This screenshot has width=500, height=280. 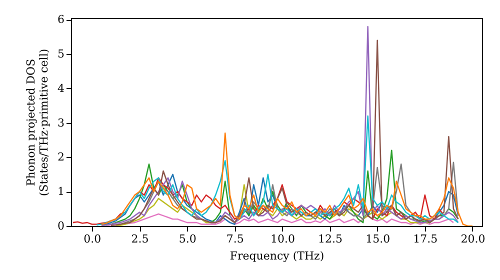 What do you see at coordinates (330, 239) in the screenshot?
I see `x-tick-label: 12.5` at bounding box center [330, 239].